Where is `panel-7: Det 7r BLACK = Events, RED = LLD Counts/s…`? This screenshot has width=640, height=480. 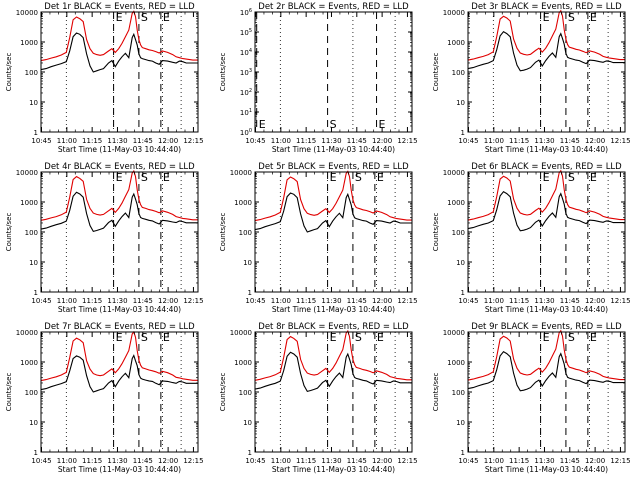 panel-7: Det 7r BLACK = Events, RED = LLD Counts/s… is located at coordinates (104, 398).